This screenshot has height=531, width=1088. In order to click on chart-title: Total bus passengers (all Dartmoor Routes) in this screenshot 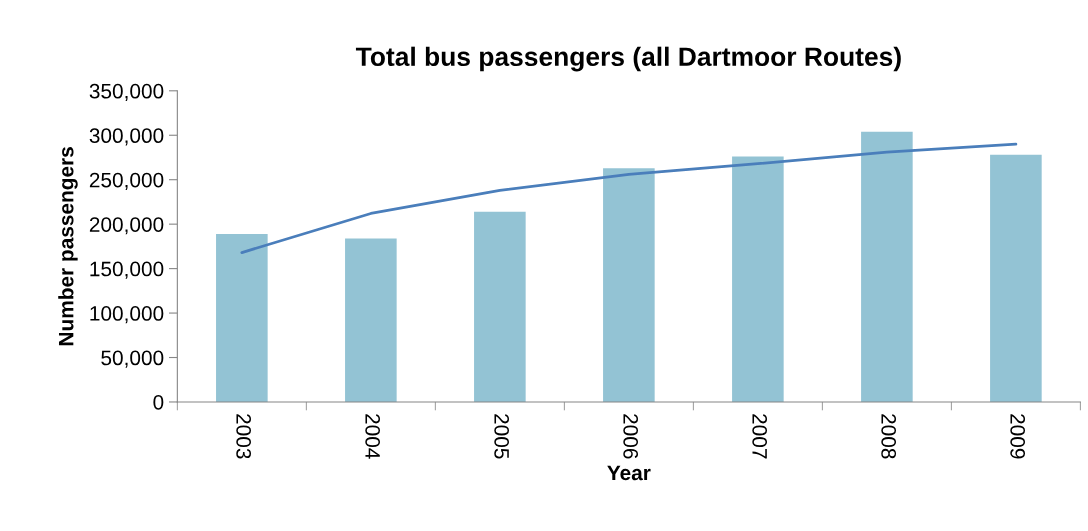, I will do `click(628, 59)`.